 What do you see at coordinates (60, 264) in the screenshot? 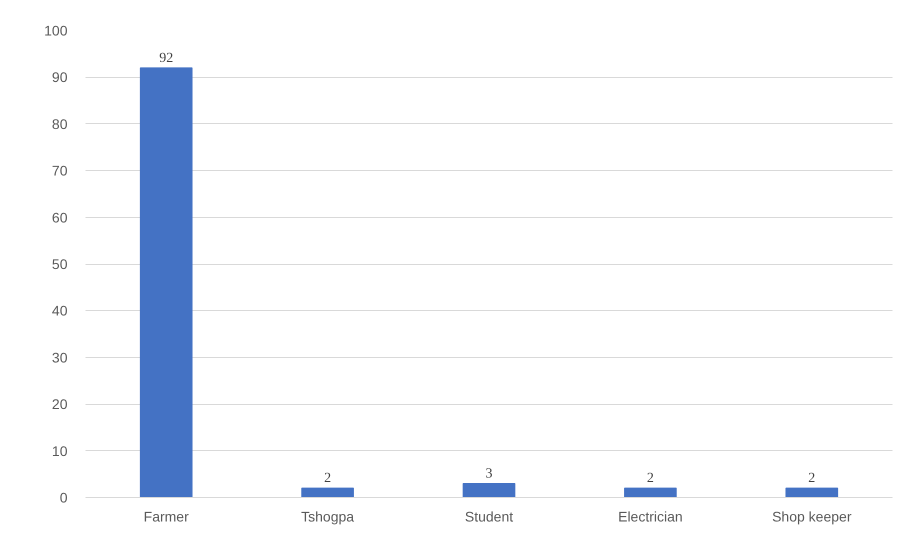
I see `y-tick-label: 50` at bounding box center [60, 264].